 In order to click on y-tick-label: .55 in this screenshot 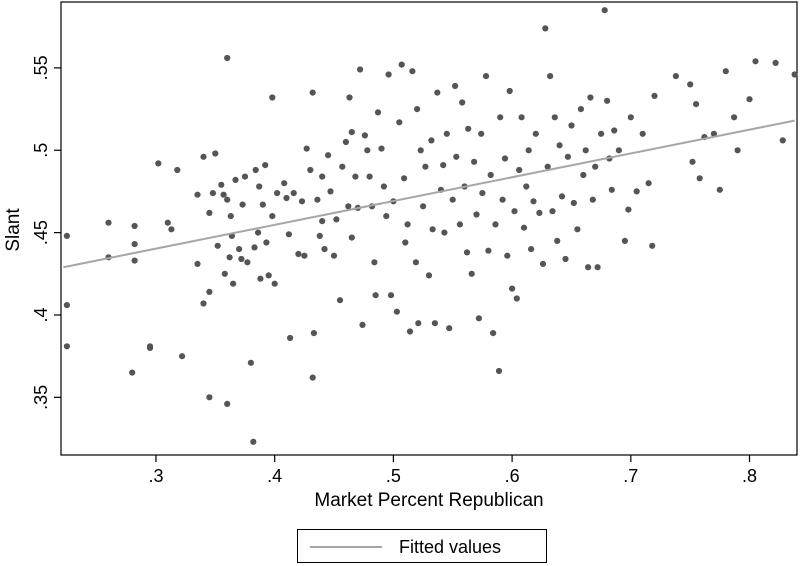, I will do `click(41, 67)`.